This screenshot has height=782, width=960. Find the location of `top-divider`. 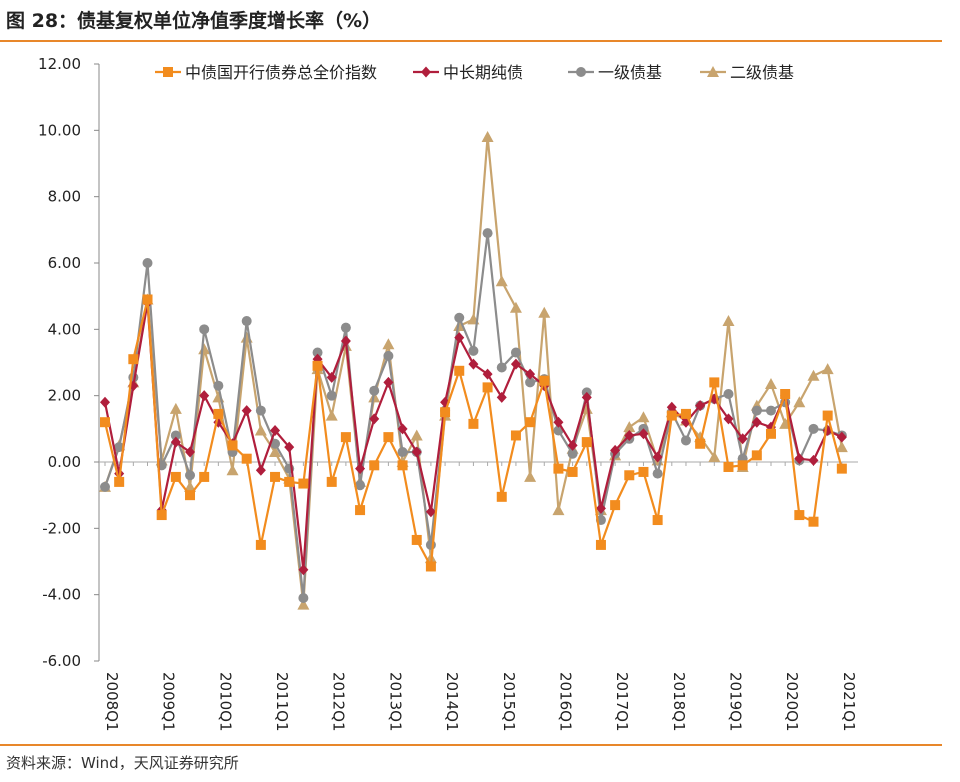

top-divider is located at coordinates (471, 41).